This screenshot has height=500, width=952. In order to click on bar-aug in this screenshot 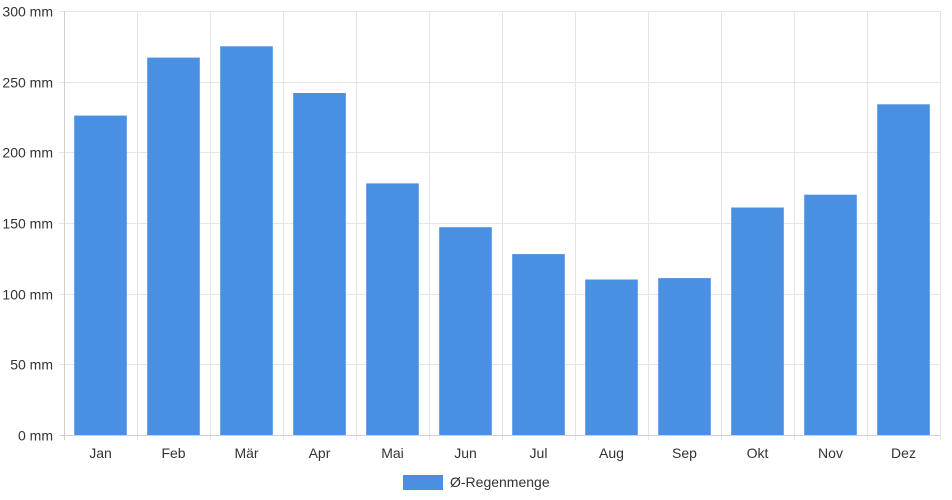, I will do `click(611, 357)`.